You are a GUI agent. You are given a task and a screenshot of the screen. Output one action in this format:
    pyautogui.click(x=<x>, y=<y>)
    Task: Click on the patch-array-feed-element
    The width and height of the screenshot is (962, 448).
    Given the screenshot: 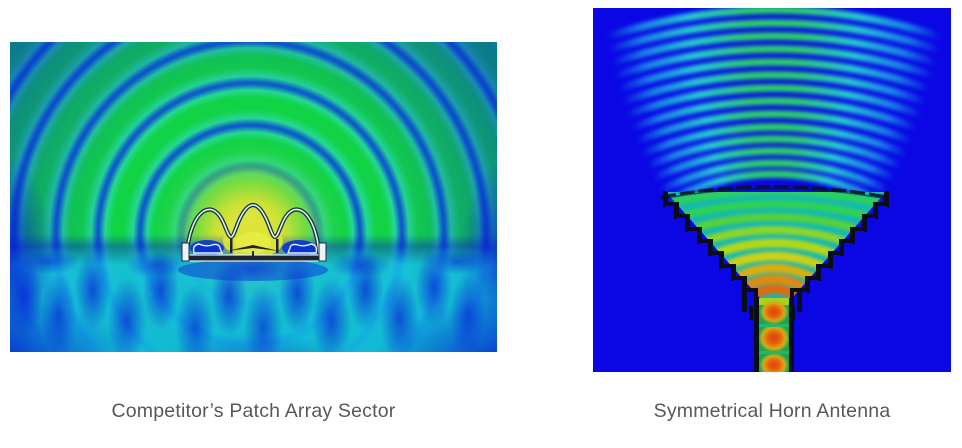 What is the action you would take?
    pyautogui.click(x=253, y=248)
    